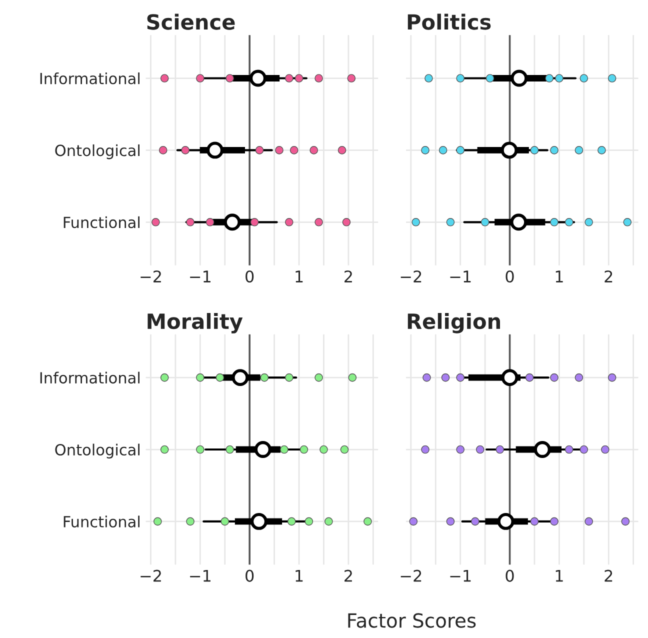 The width and height of the screenshot is (648, 638). I want to click on chart-title: Politics, so click(449, 22).